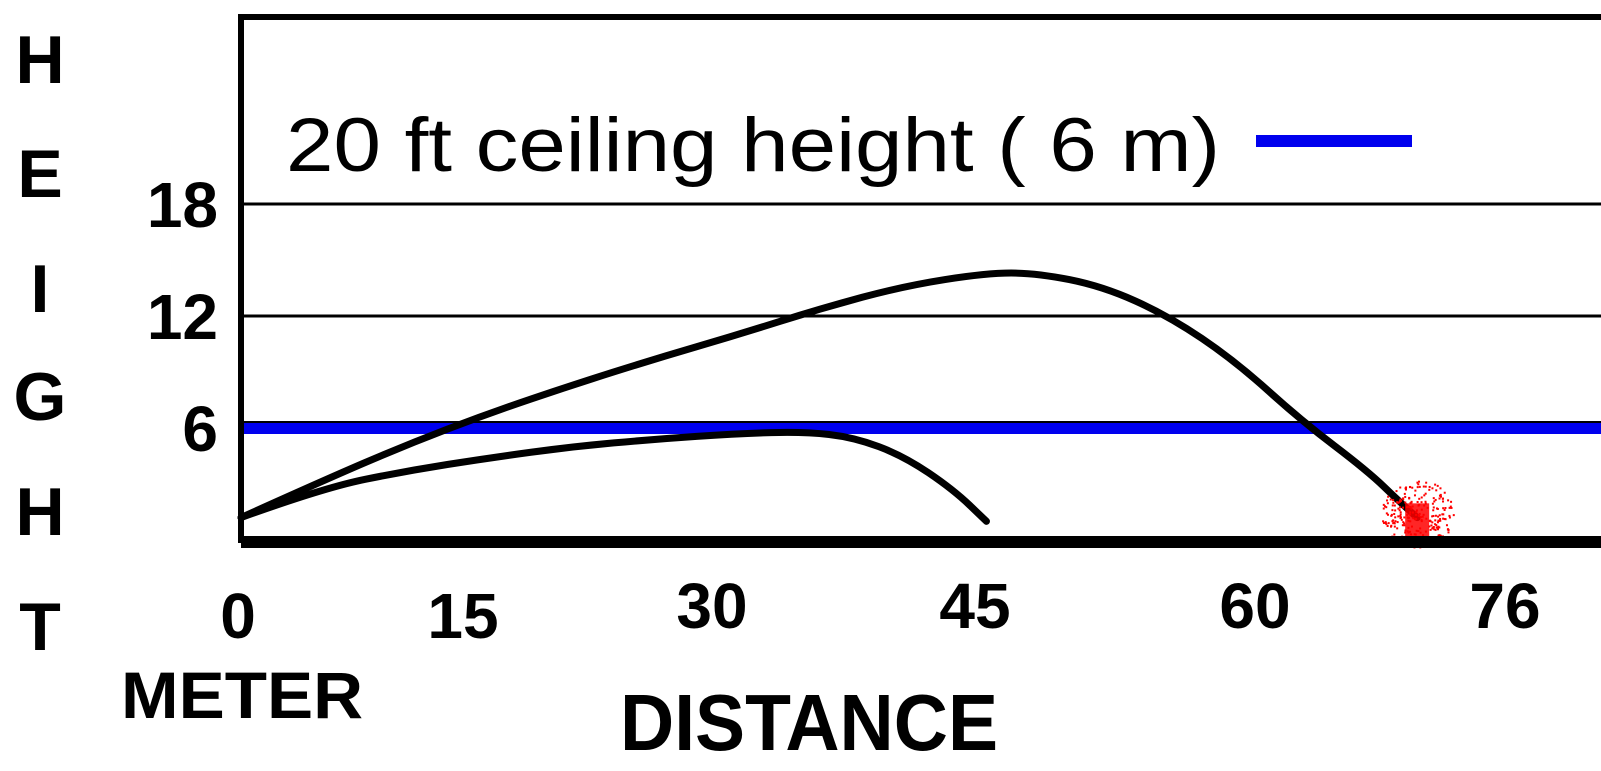  What do you see at coordinates (242, 695) in the screenshot?
I see `x-unit-label: METER` at bounding box center [242, 695].